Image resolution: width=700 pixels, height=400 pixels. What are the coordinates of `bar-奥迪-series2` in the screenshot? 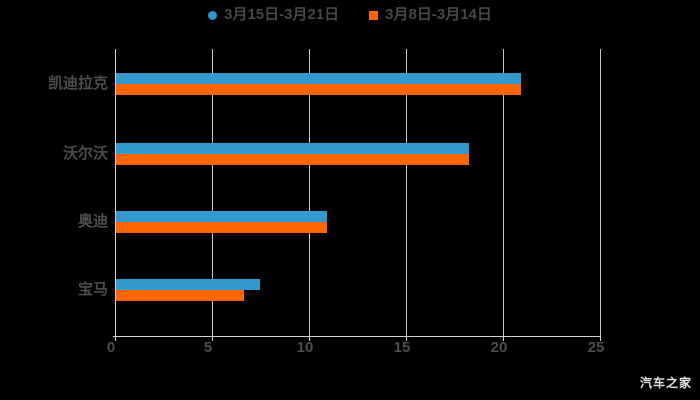 It's located at (221, 227).